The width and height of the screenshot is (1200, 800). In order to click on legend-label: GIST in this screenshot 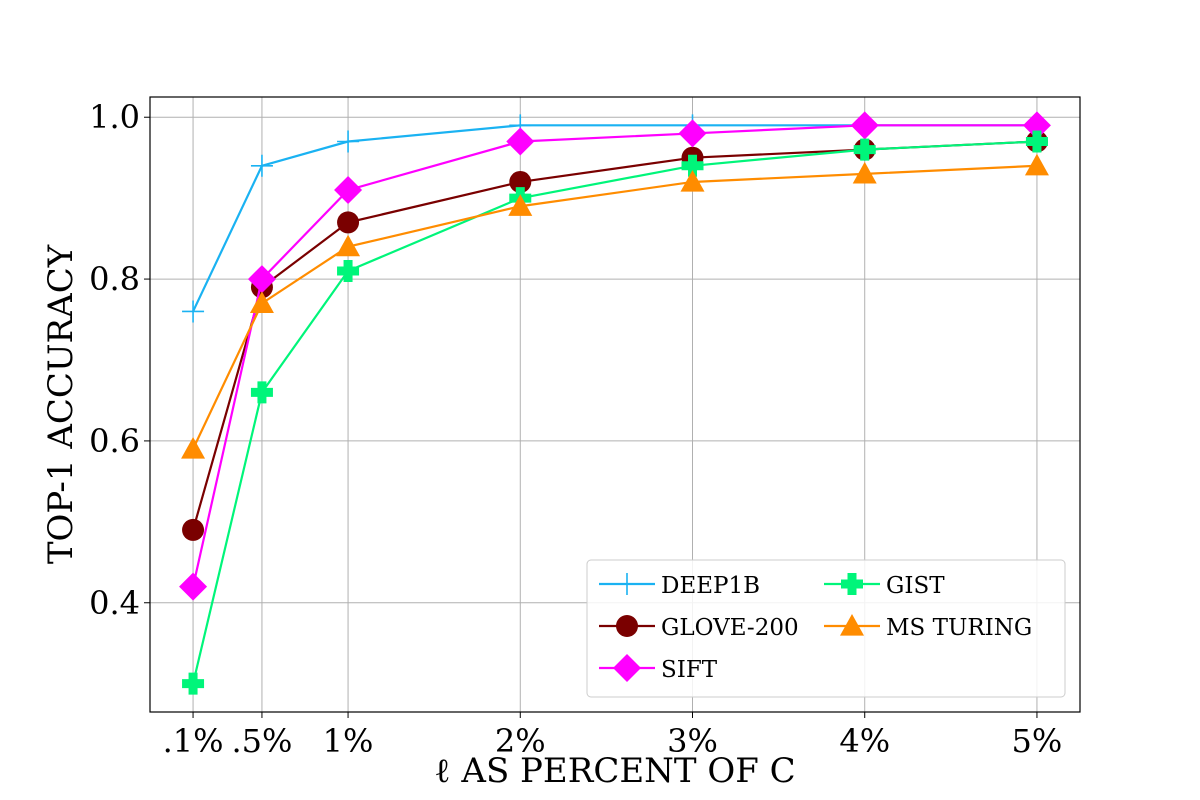, I will do `click(915, 586)`.